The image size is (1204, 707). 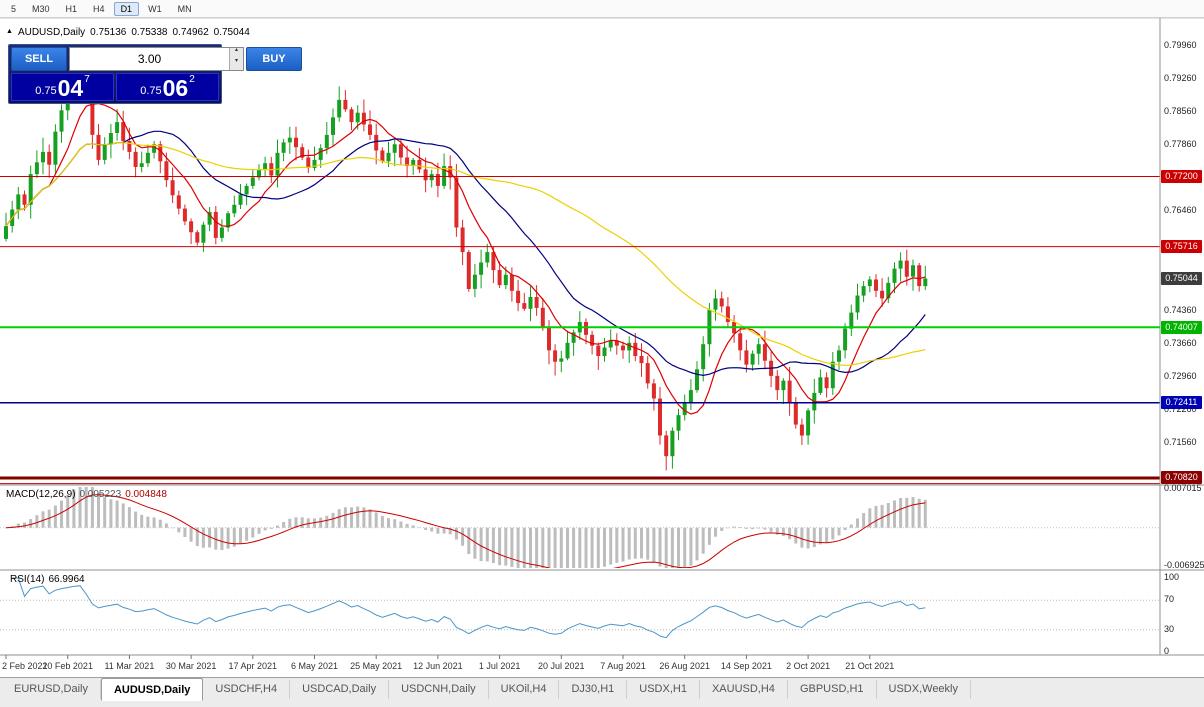 I want to click on rsi-value: 66.9964, so click(x=66, y=579).